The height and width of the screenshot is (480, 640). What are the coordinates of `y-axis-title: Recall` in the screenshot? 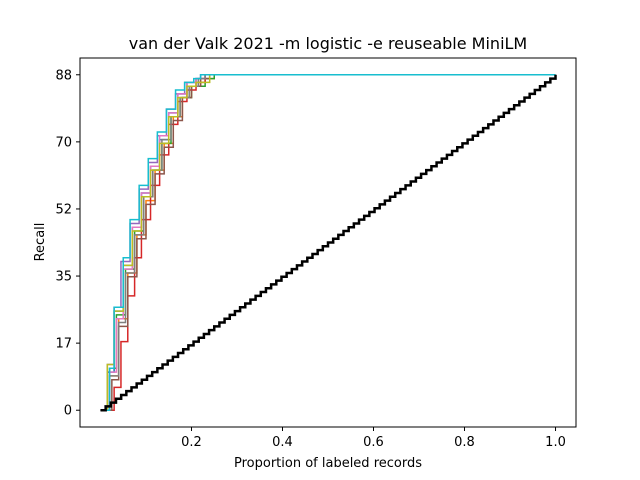 It's located at (40, 242).